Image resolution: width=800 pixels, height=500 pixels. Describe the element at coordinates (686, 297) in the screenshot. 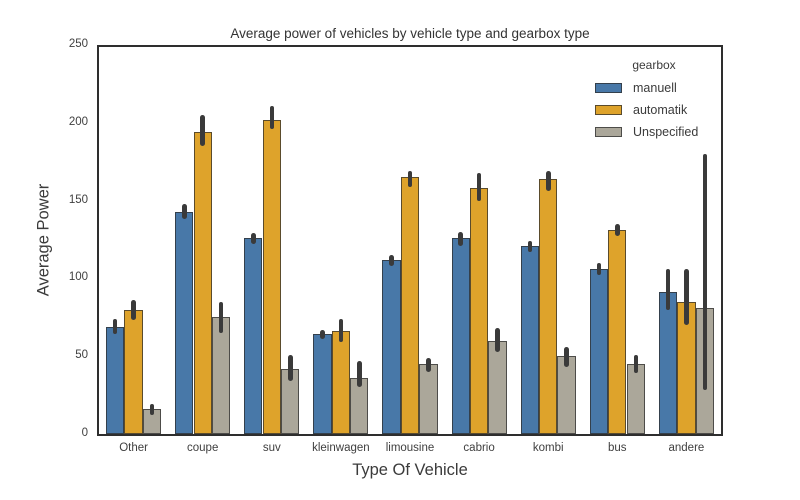

I see `error-bar-automatik-andere` at that location.